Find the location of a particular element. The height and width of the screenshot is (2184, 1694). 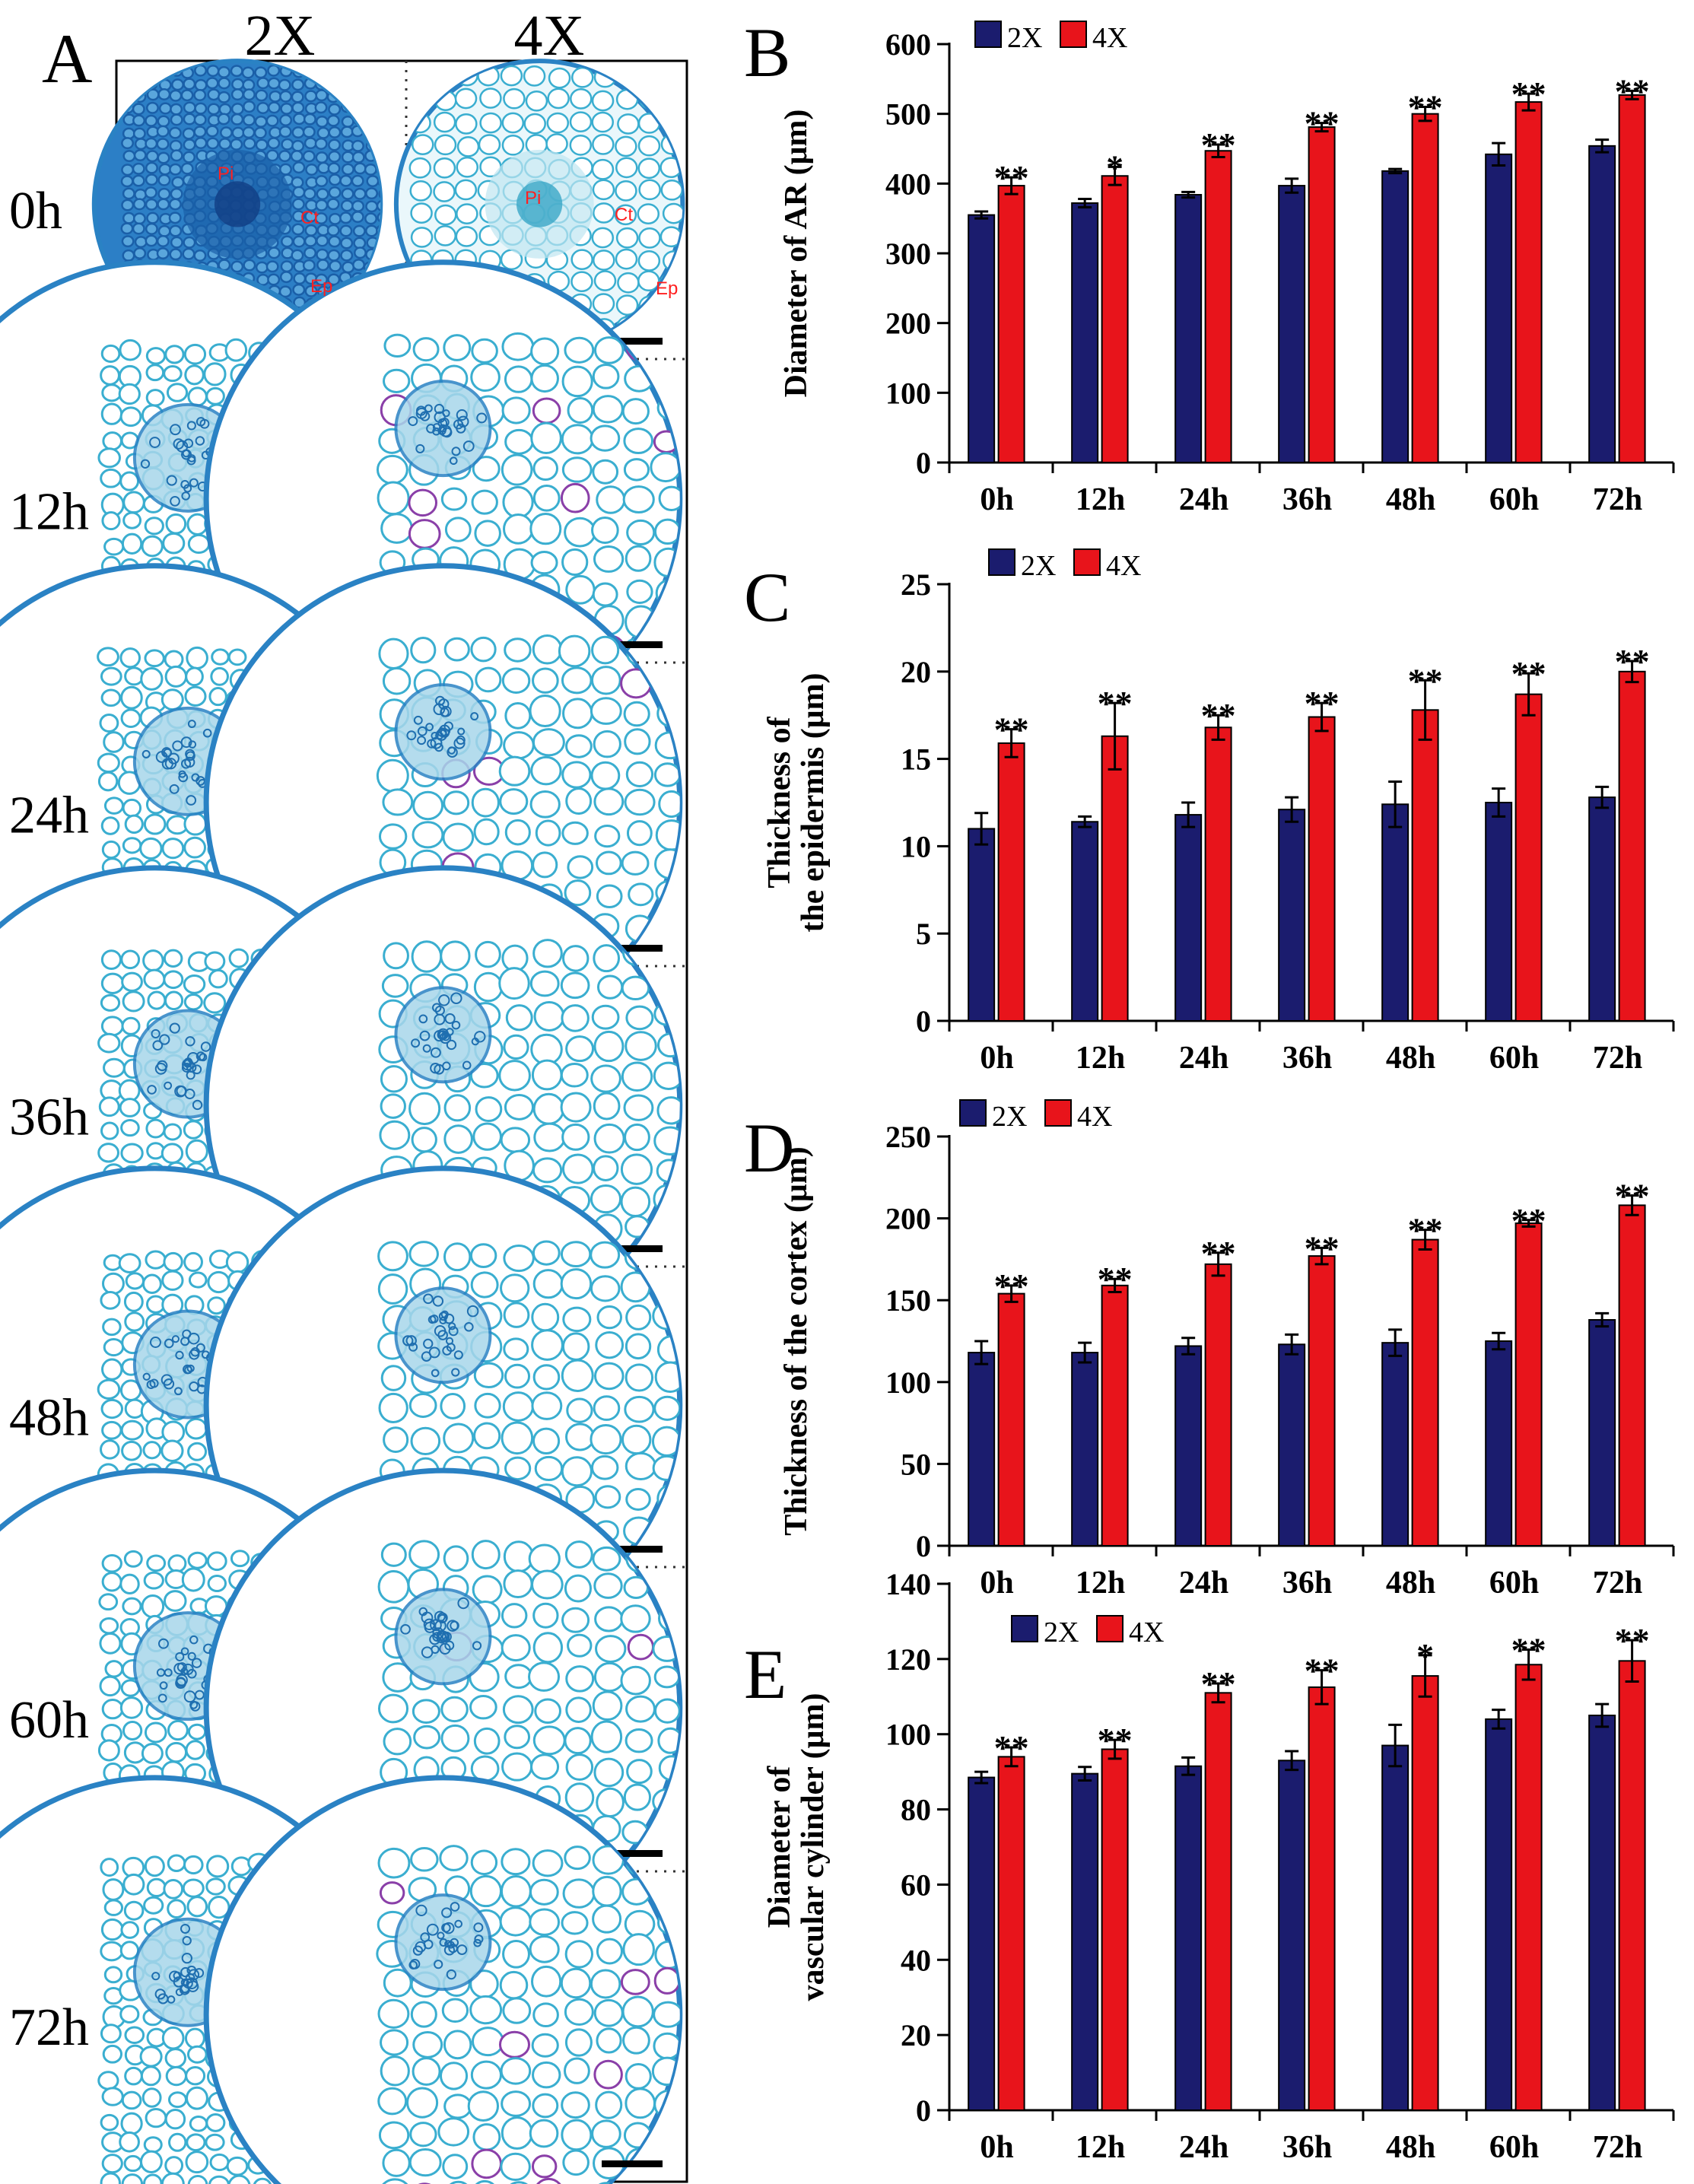

tissue-labels: Pi Ct Ep Pi Ct Ep is located at coordinates (448, 231).